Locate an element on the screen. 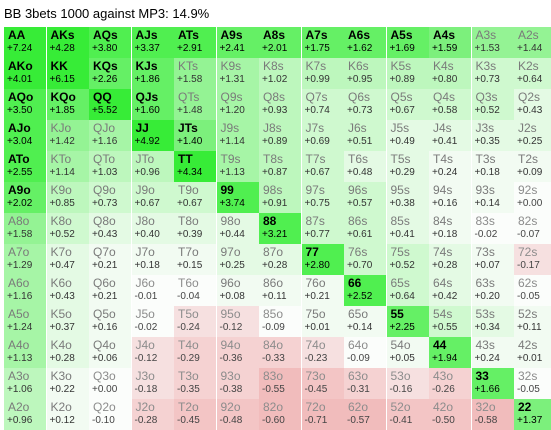  hand-cell: K4s +0.80 is located at coordinates (450, 73).